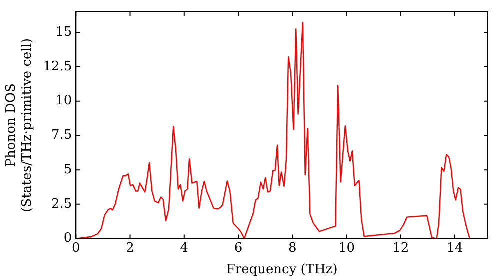  I want to click on y-tick-label: 2.5, so click(61, 204).